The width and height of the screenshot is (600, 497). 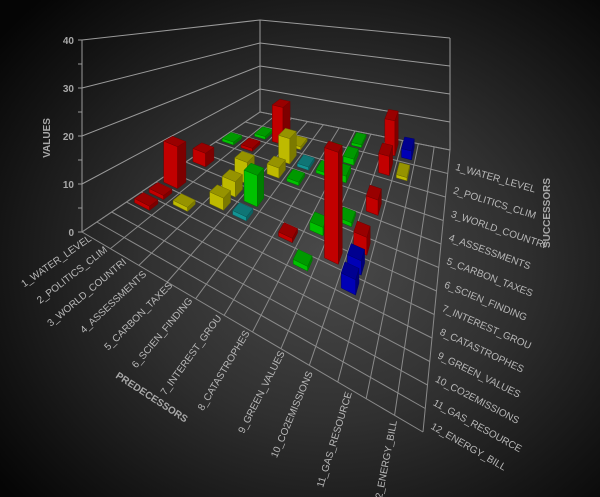 I want to click on z-tick-label: 20, so click(x=69, y=137).